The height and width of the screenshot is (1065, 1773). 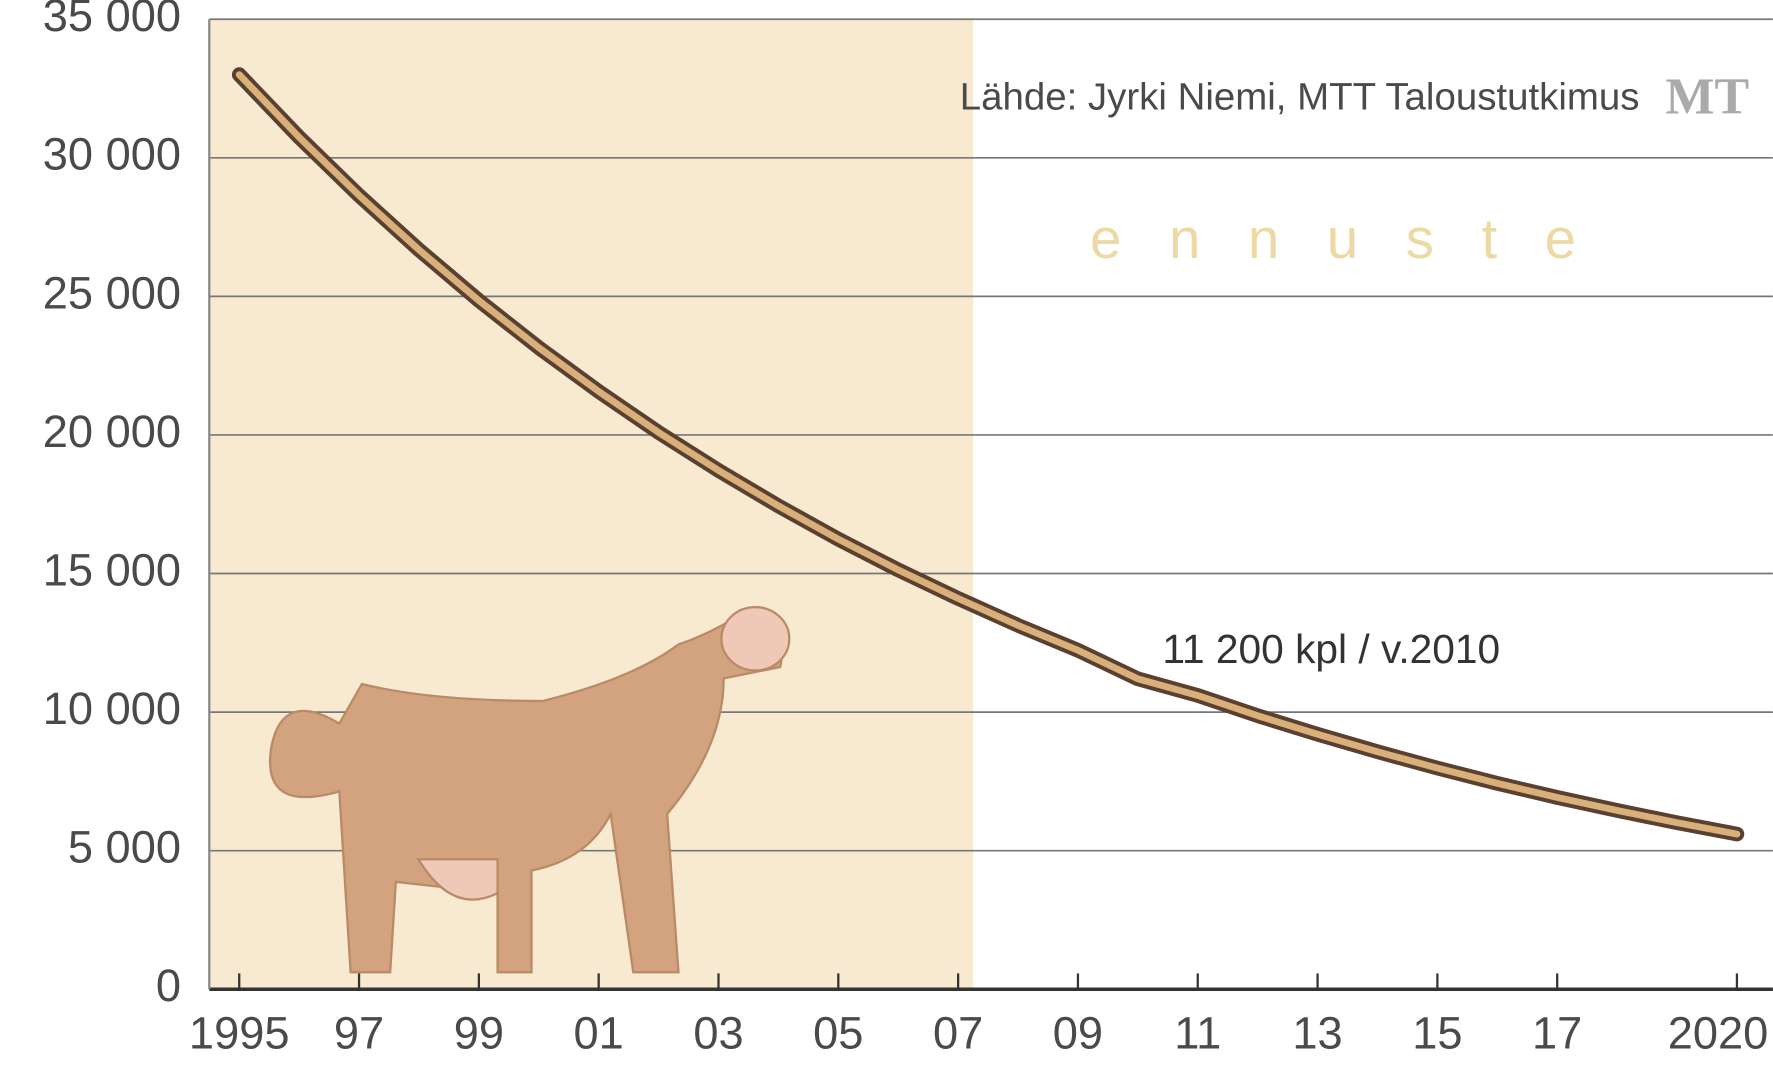 What do you see at coordinates (599, 1033) in the screenshot?
I see `x-tick-label: 01` at bounding box center [599, 1033].